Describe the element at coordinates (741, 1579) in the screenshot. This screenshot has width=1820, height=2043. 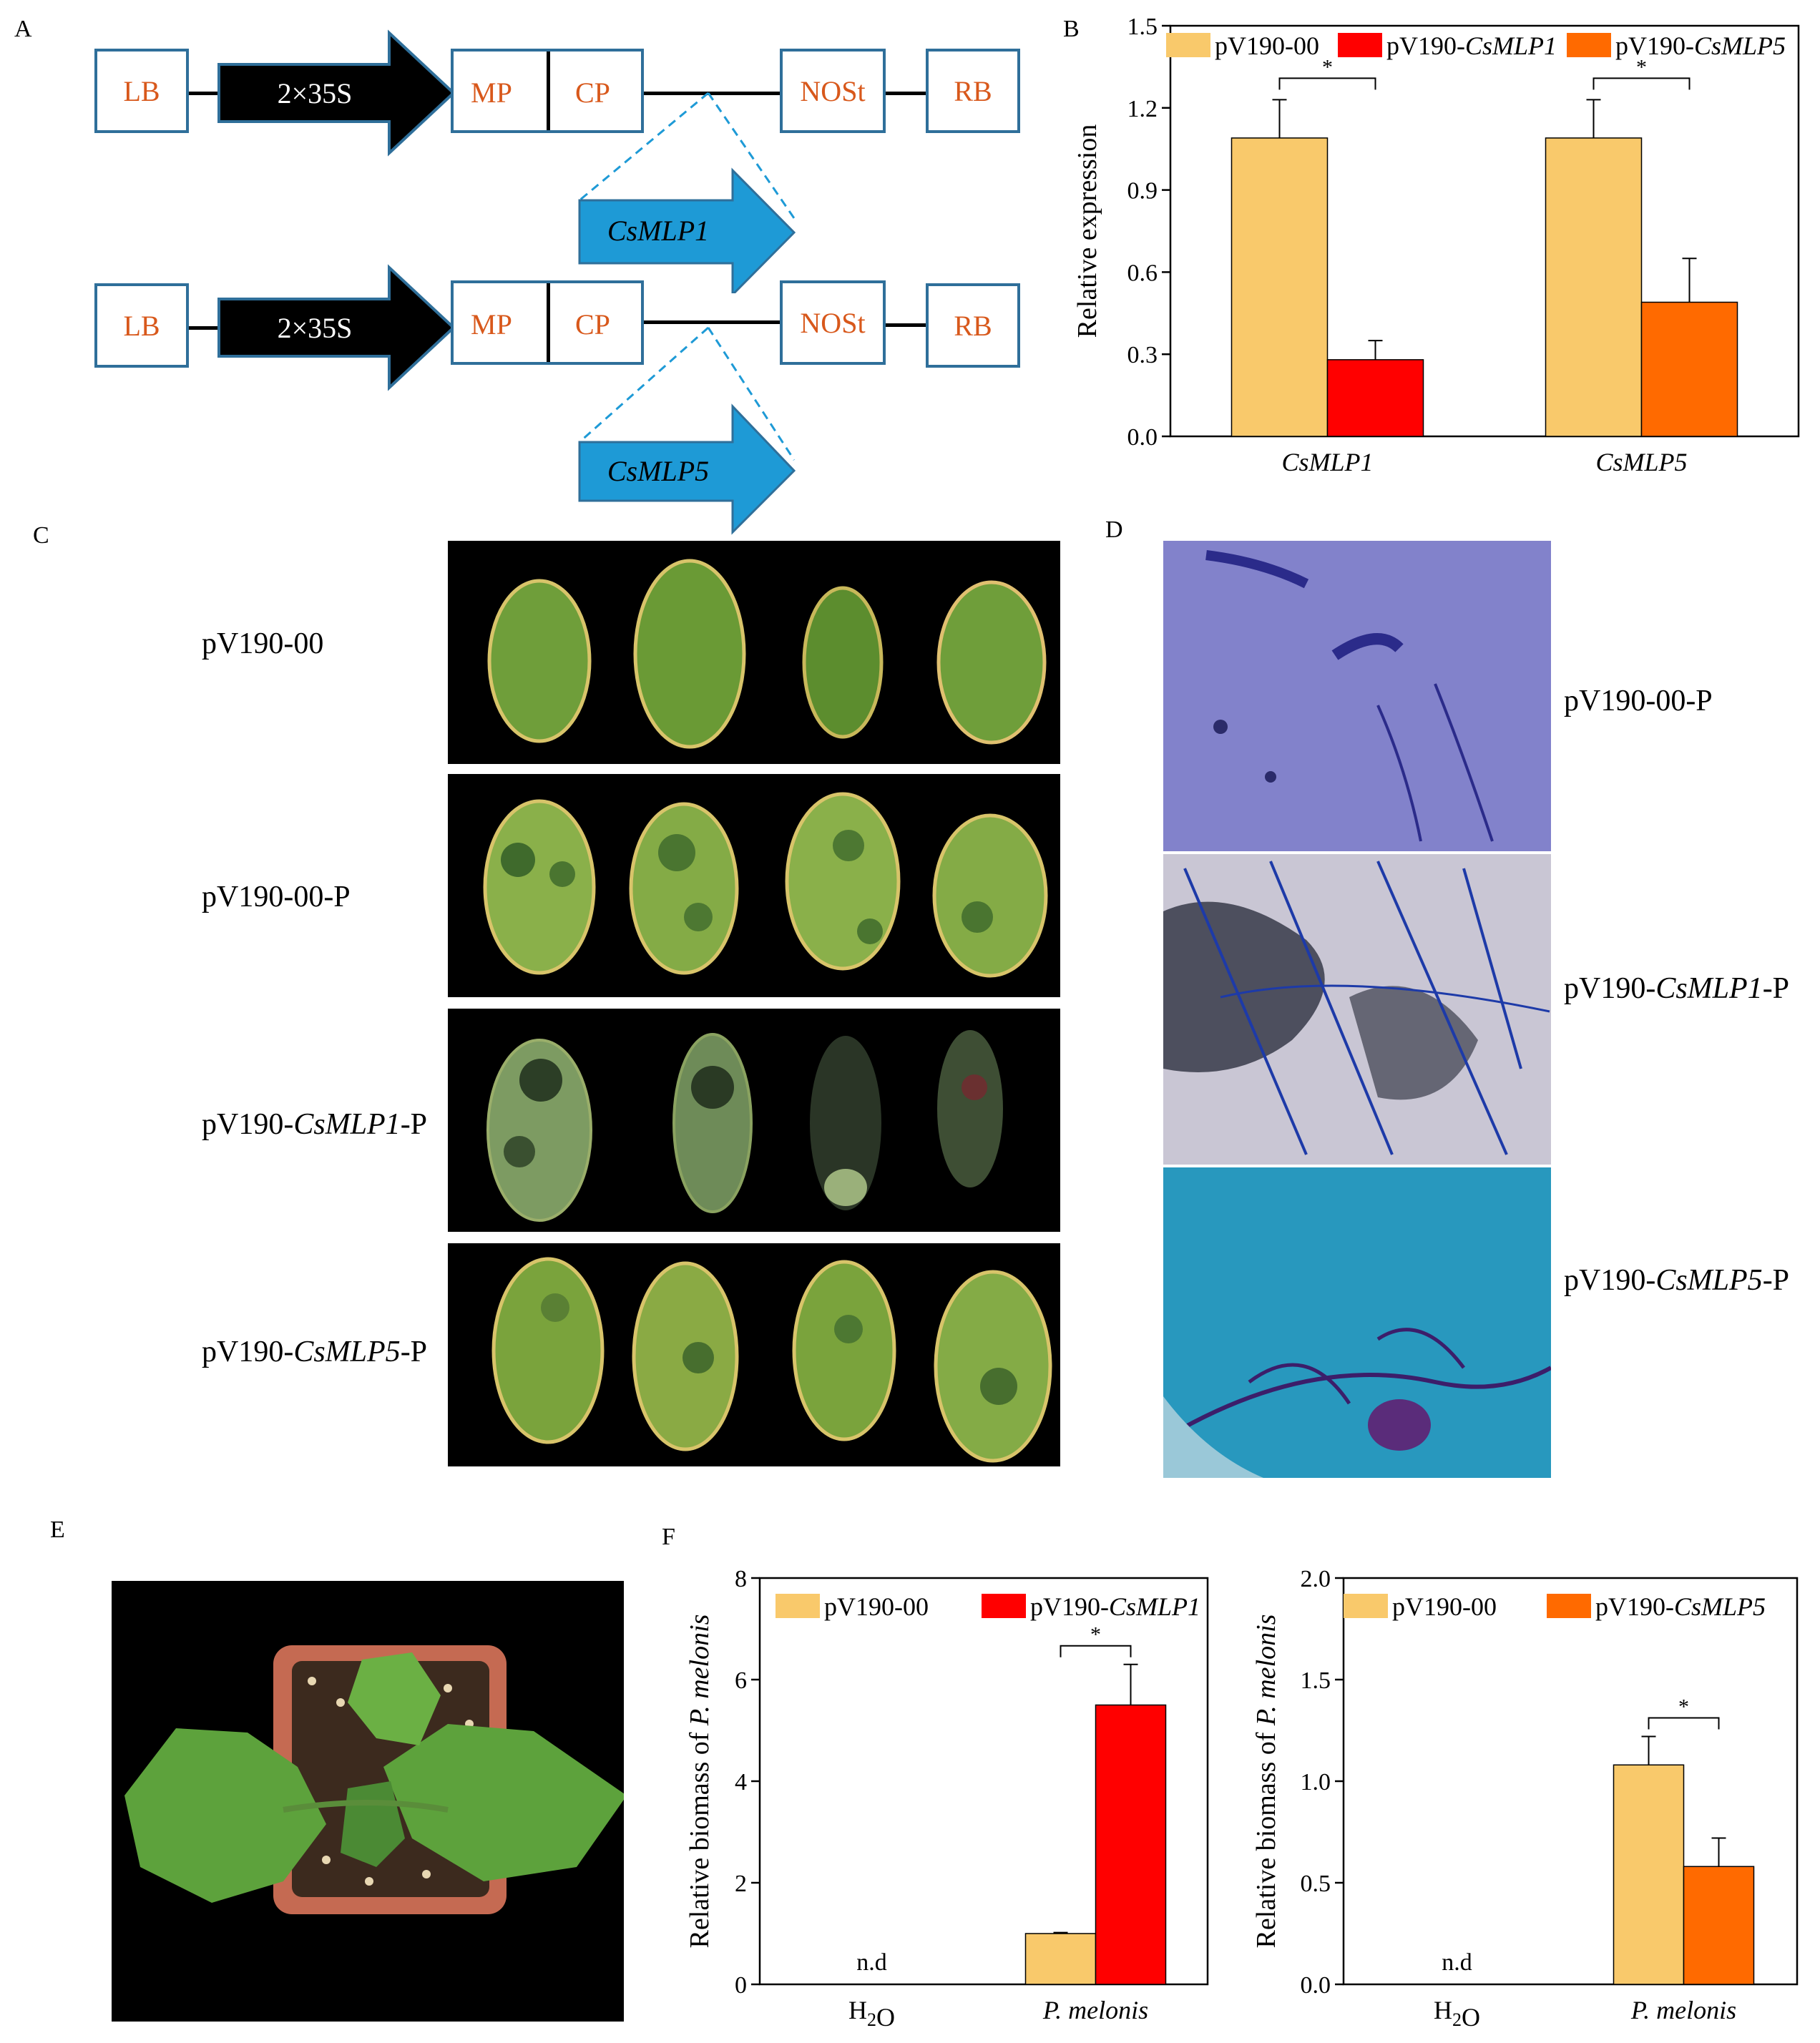
I see `y-tick-label: 8` at that location.